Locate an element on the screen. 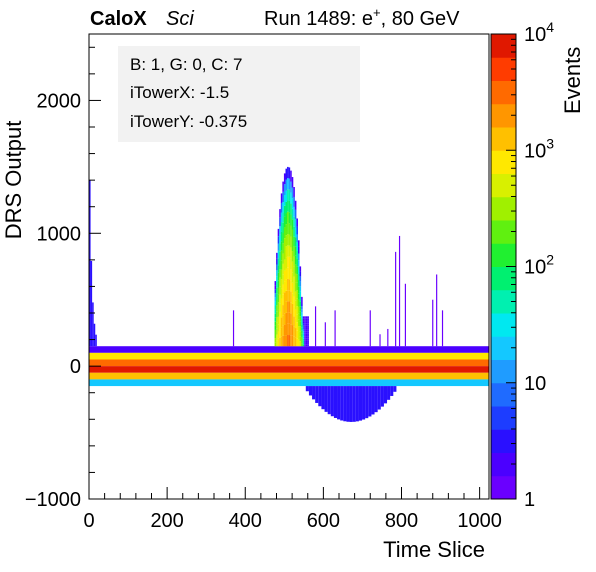 The height and width of the screenshot is (572, 596). info-line-3: iTowerY: -0.375 is located at coordinates (188, 121).